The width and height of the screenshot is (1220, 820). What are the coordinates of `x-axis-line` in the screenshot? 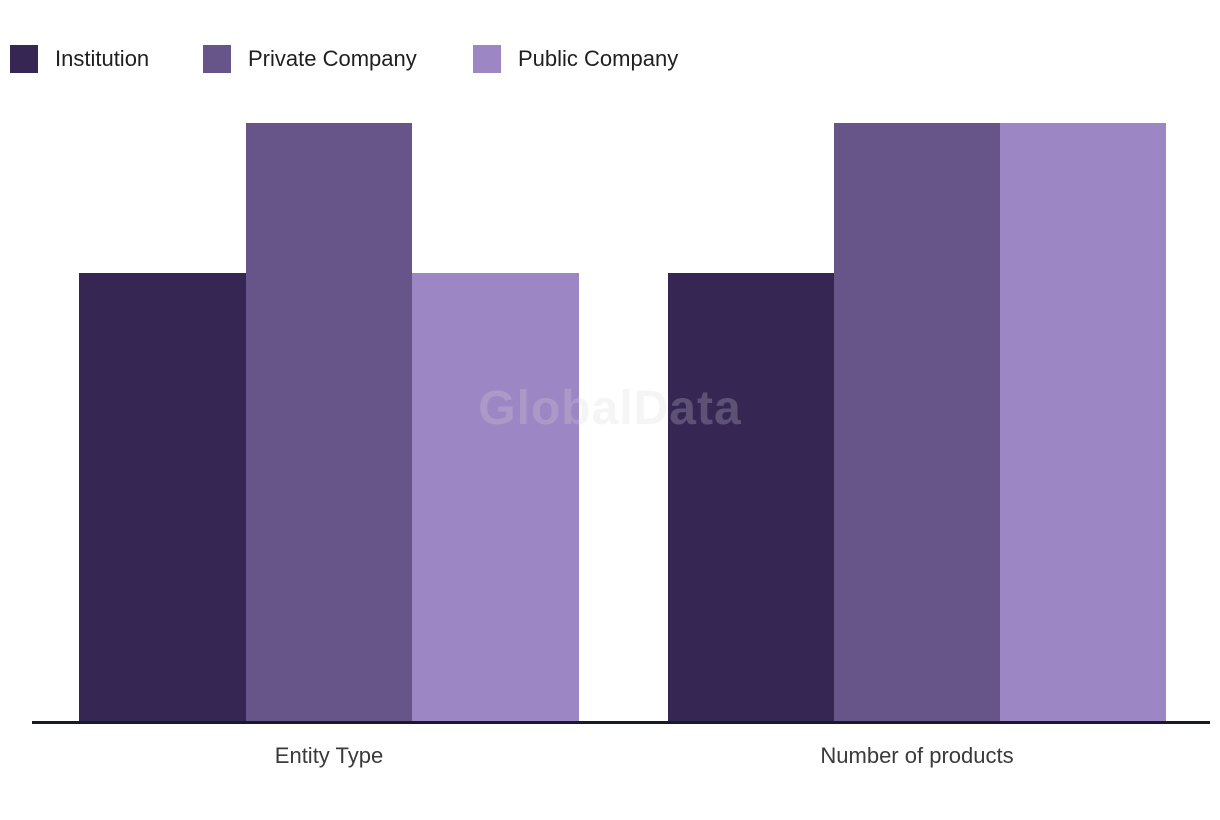 It's located at (621, 722).